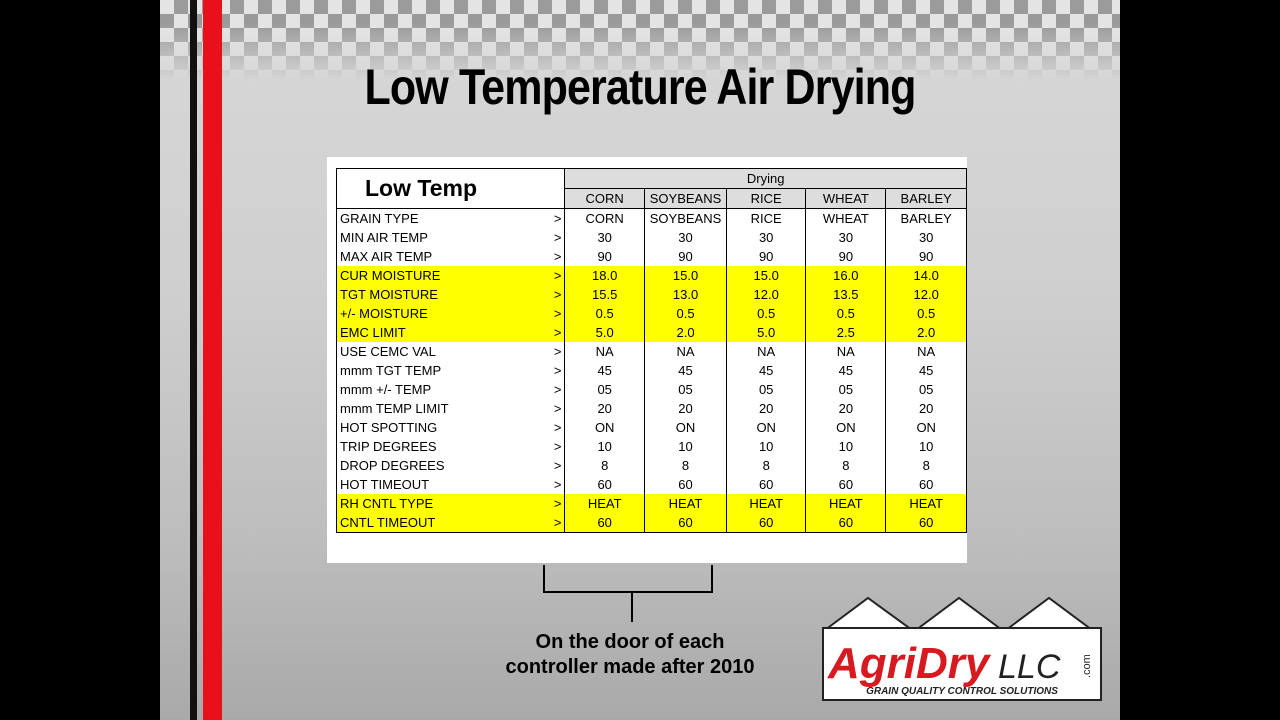 This screenshot has width=1280, height=720. What do you see at coordinates (193, 360) in the screenshot?
I see `stripe` at bounding box center [193, 360].